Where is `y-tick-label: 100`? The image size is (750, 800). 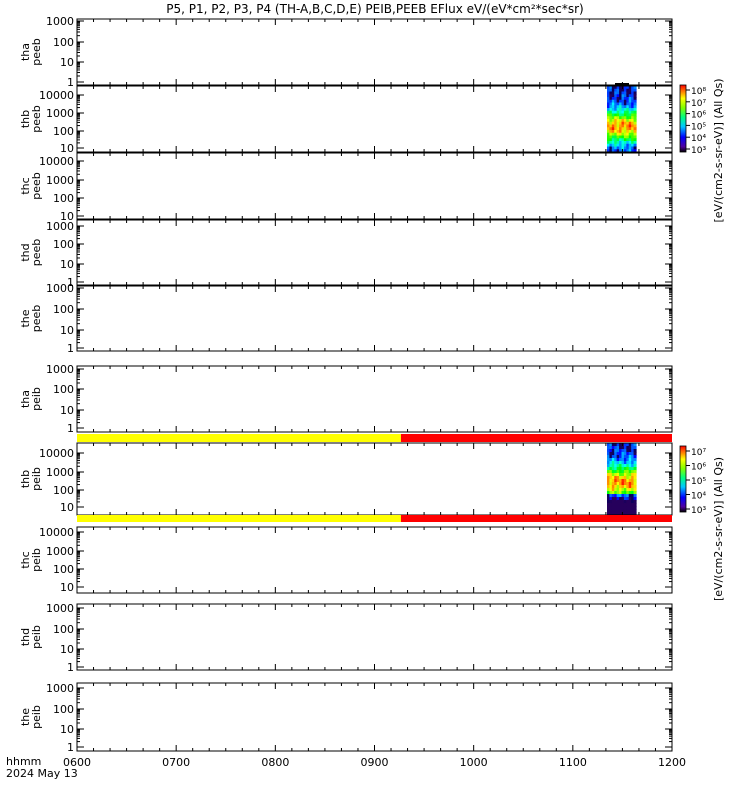 y-tick-label: 100 is located at coordinates (63, 244).